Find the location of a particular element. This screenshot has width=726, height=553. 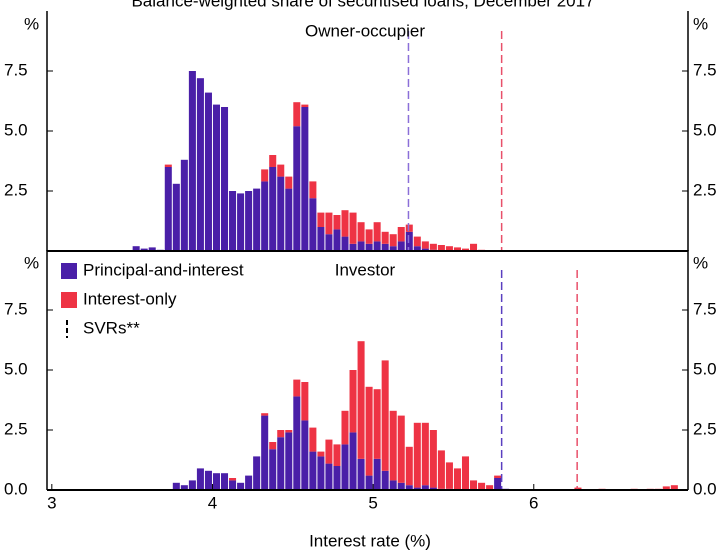

legend-swatch is located at coordinates (69, 300).